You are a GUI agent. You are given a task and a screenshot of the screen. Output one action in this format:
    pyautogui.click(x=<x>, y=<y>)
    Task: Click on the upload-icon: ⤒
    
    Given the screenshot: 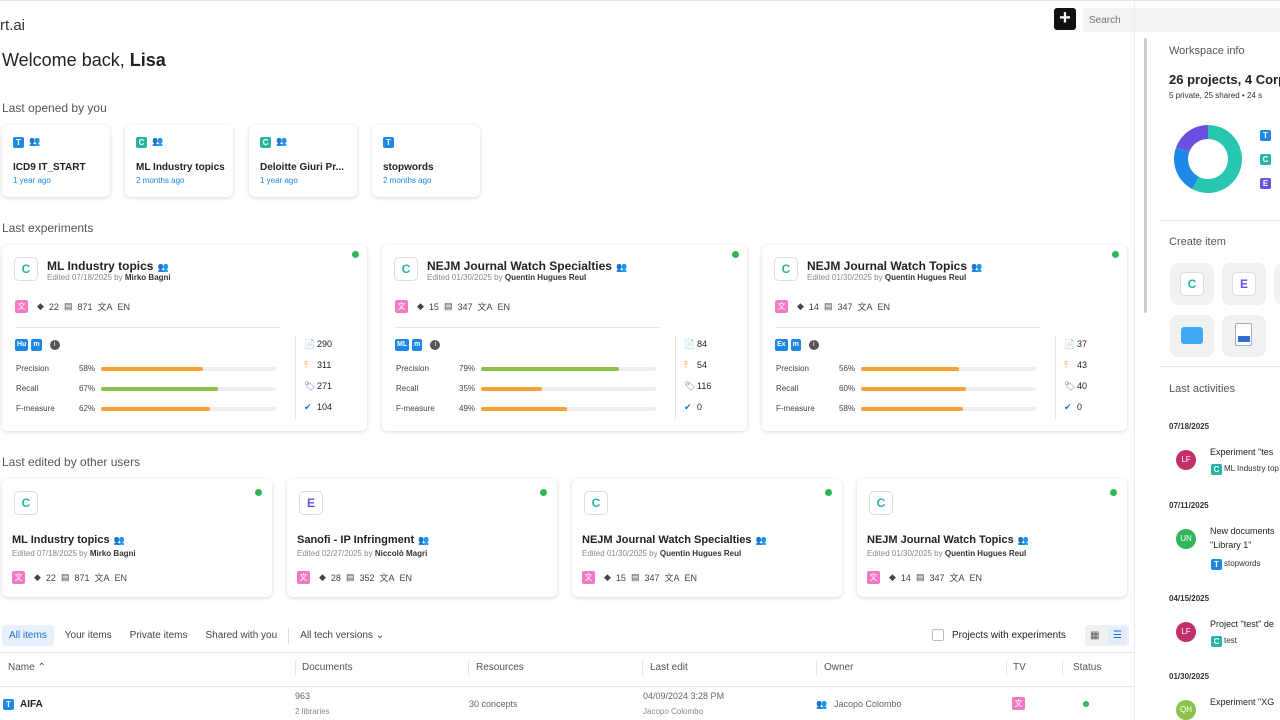 What is the action you would take?
    pyautogui.click(x=686, y=365)
    